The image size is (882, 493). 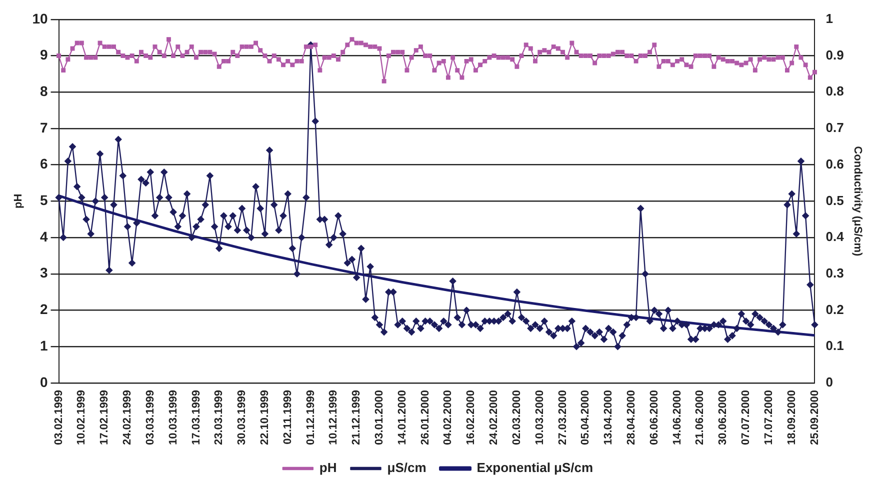 What do you see at coordinates (494, 418) in the screenshot?
I see `x-tick-label: 24.02.2000` at bounding box center [494, 418].